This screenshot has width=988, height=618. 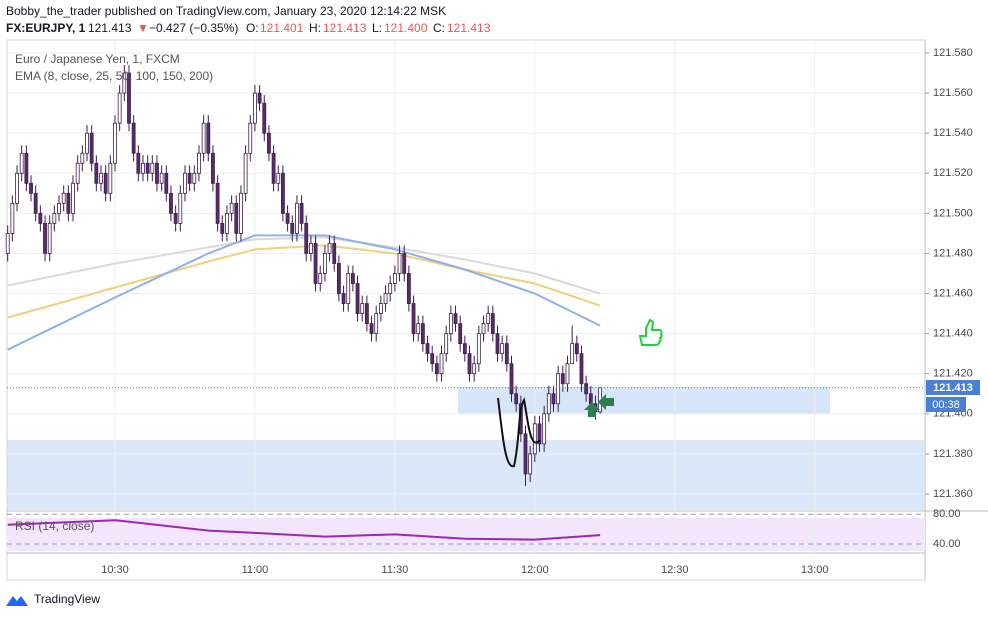 What do you see at coordinates (439, 28) in the screenshot?
I see `close-label: C:` at bounding box center [439, 28].